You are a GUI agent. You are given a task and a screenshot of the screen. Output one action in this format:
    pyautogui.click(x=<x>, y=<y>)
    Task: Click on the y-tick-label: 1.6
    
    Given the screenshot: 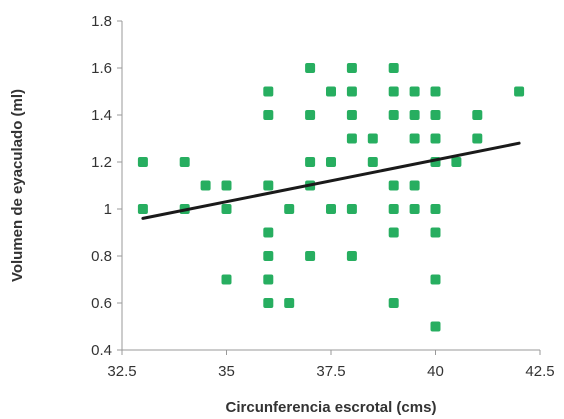 What is the action you would take?
    pyautogui.click(x=101, y=68)
    